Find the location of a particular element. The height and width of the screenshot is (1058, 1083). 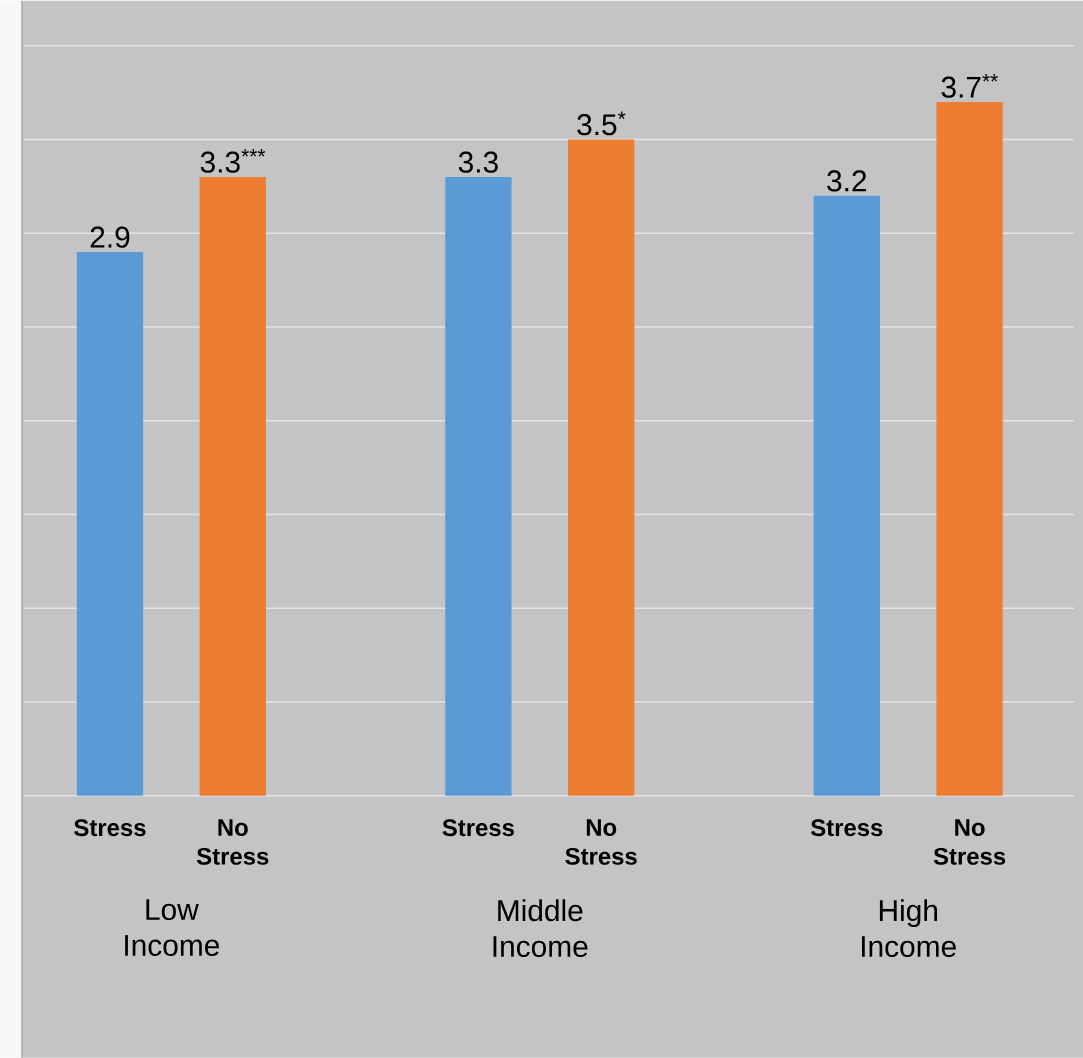

data-label: 2.9 is located at coordinates (110, 237).